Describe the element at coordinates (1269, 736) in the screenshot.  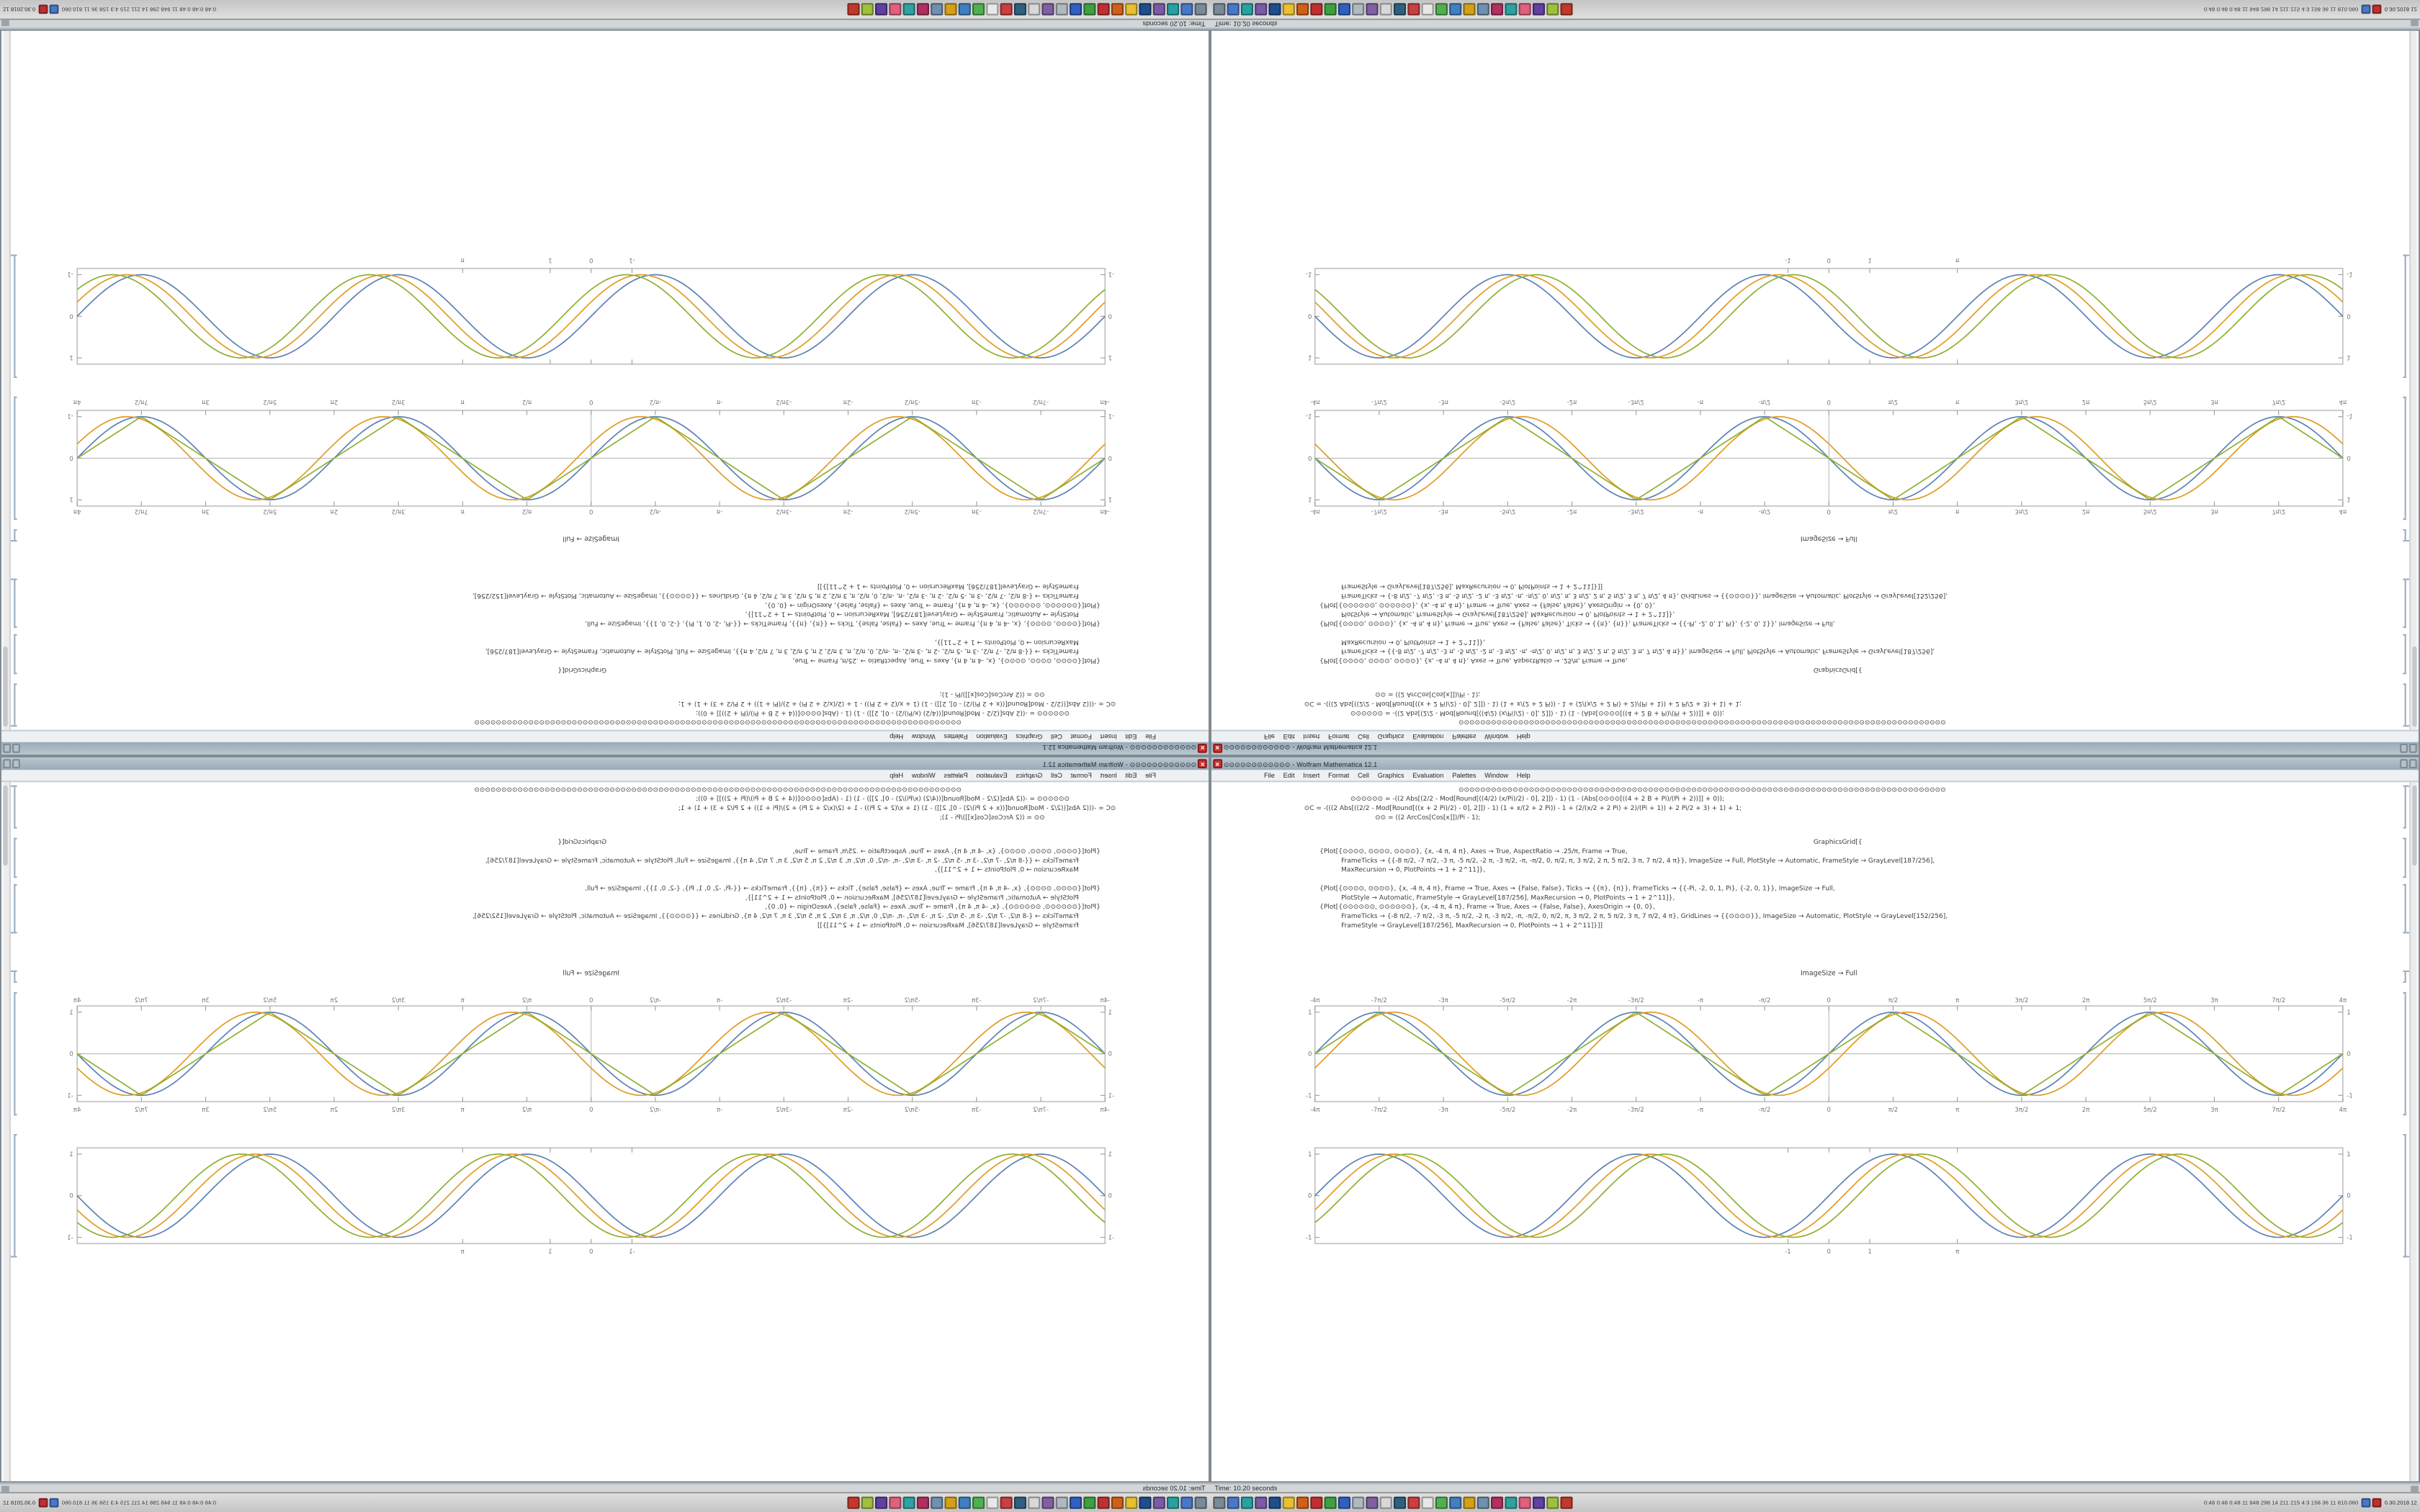
I see `menu-item-file: File` at that location.